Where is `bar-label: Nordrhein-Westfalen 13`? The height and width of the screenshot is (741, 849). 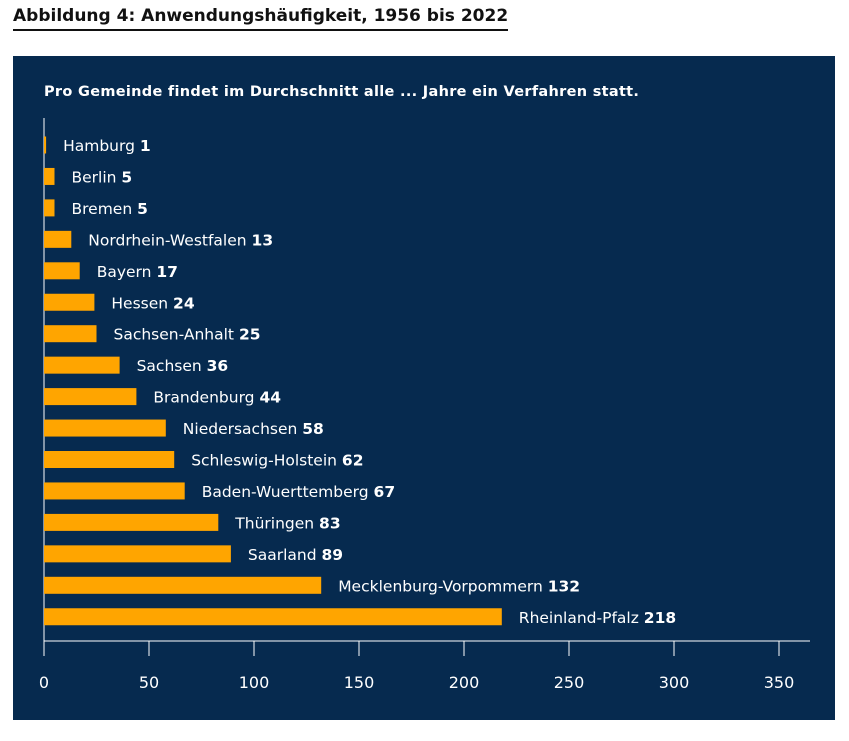
bar-label: Nordrhein-Westfalen 13 is located at coordinates (180, 240).